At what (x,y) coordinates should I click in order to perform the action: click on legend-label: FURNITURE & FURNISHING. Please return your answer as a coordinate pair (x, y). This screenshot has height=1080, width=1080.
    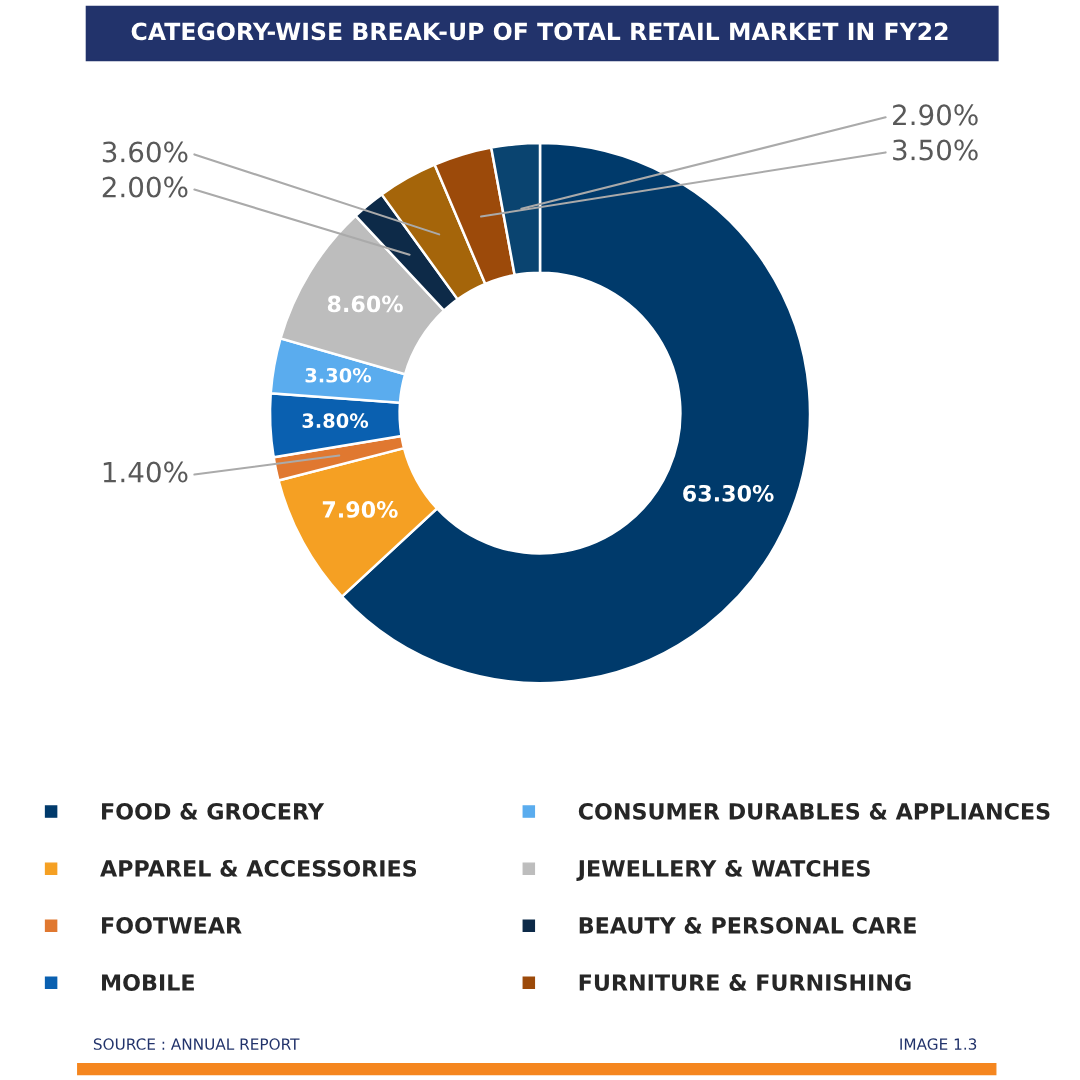
    Looking at the image, I should click on (745, 982).